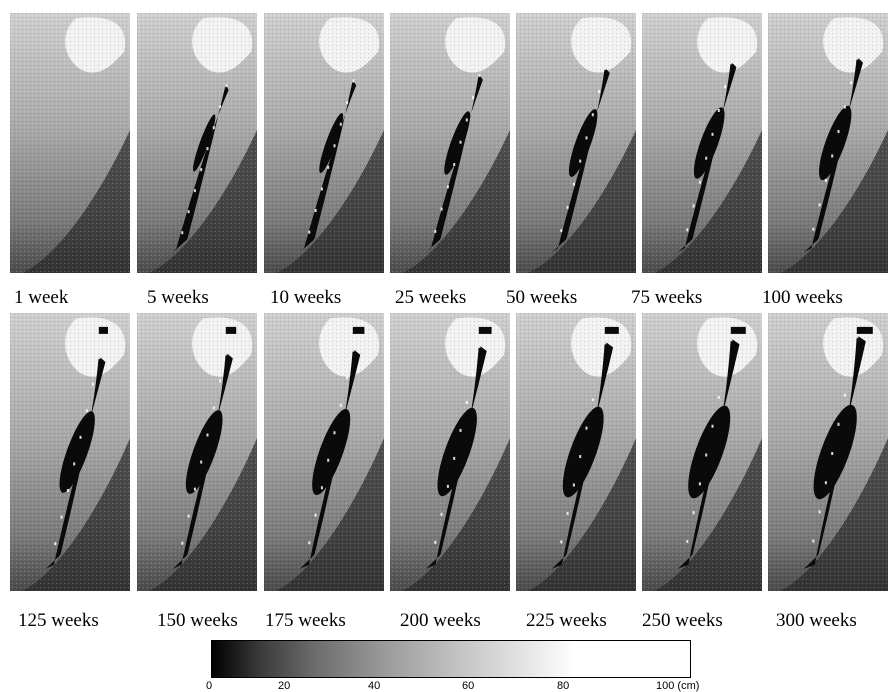 The width and height of the screenshot is (891, 692). I want to click on scale-tick-label: 100 (cm), so click(678, 686).